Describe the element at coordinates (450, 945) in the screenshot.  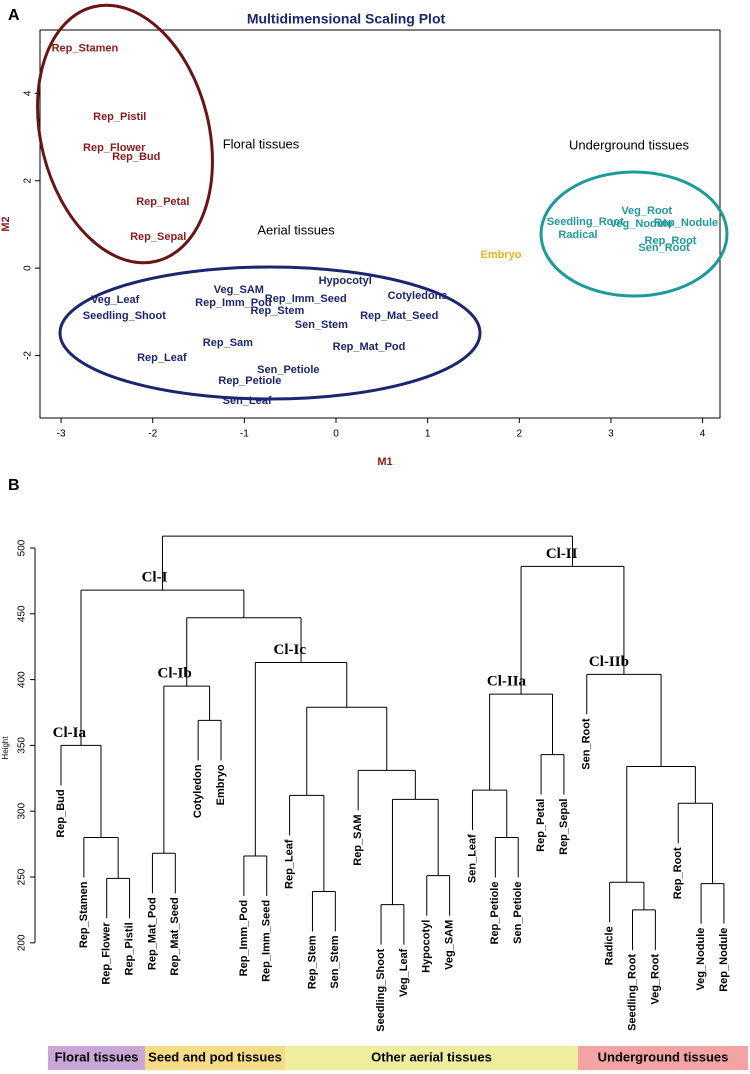
I see `leaf-label: Veg_SAM` at that location.